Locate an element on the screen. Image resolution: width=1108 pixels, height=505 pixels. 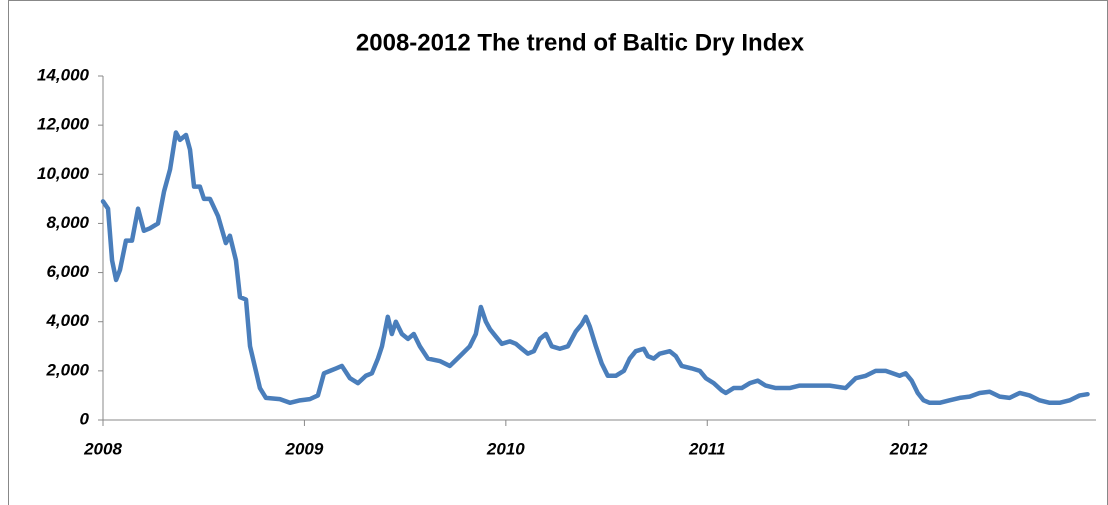
x-tick-label: 2009 is located at coordinates (304, 448).